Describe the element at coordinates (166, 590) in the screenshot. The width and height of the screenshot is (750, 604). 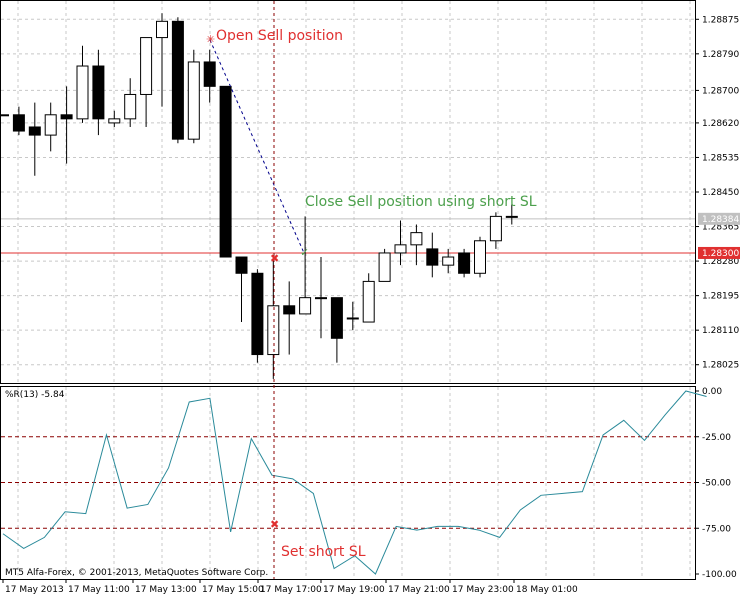
I see `time-tick-label: 17 May 13:00` at that location.